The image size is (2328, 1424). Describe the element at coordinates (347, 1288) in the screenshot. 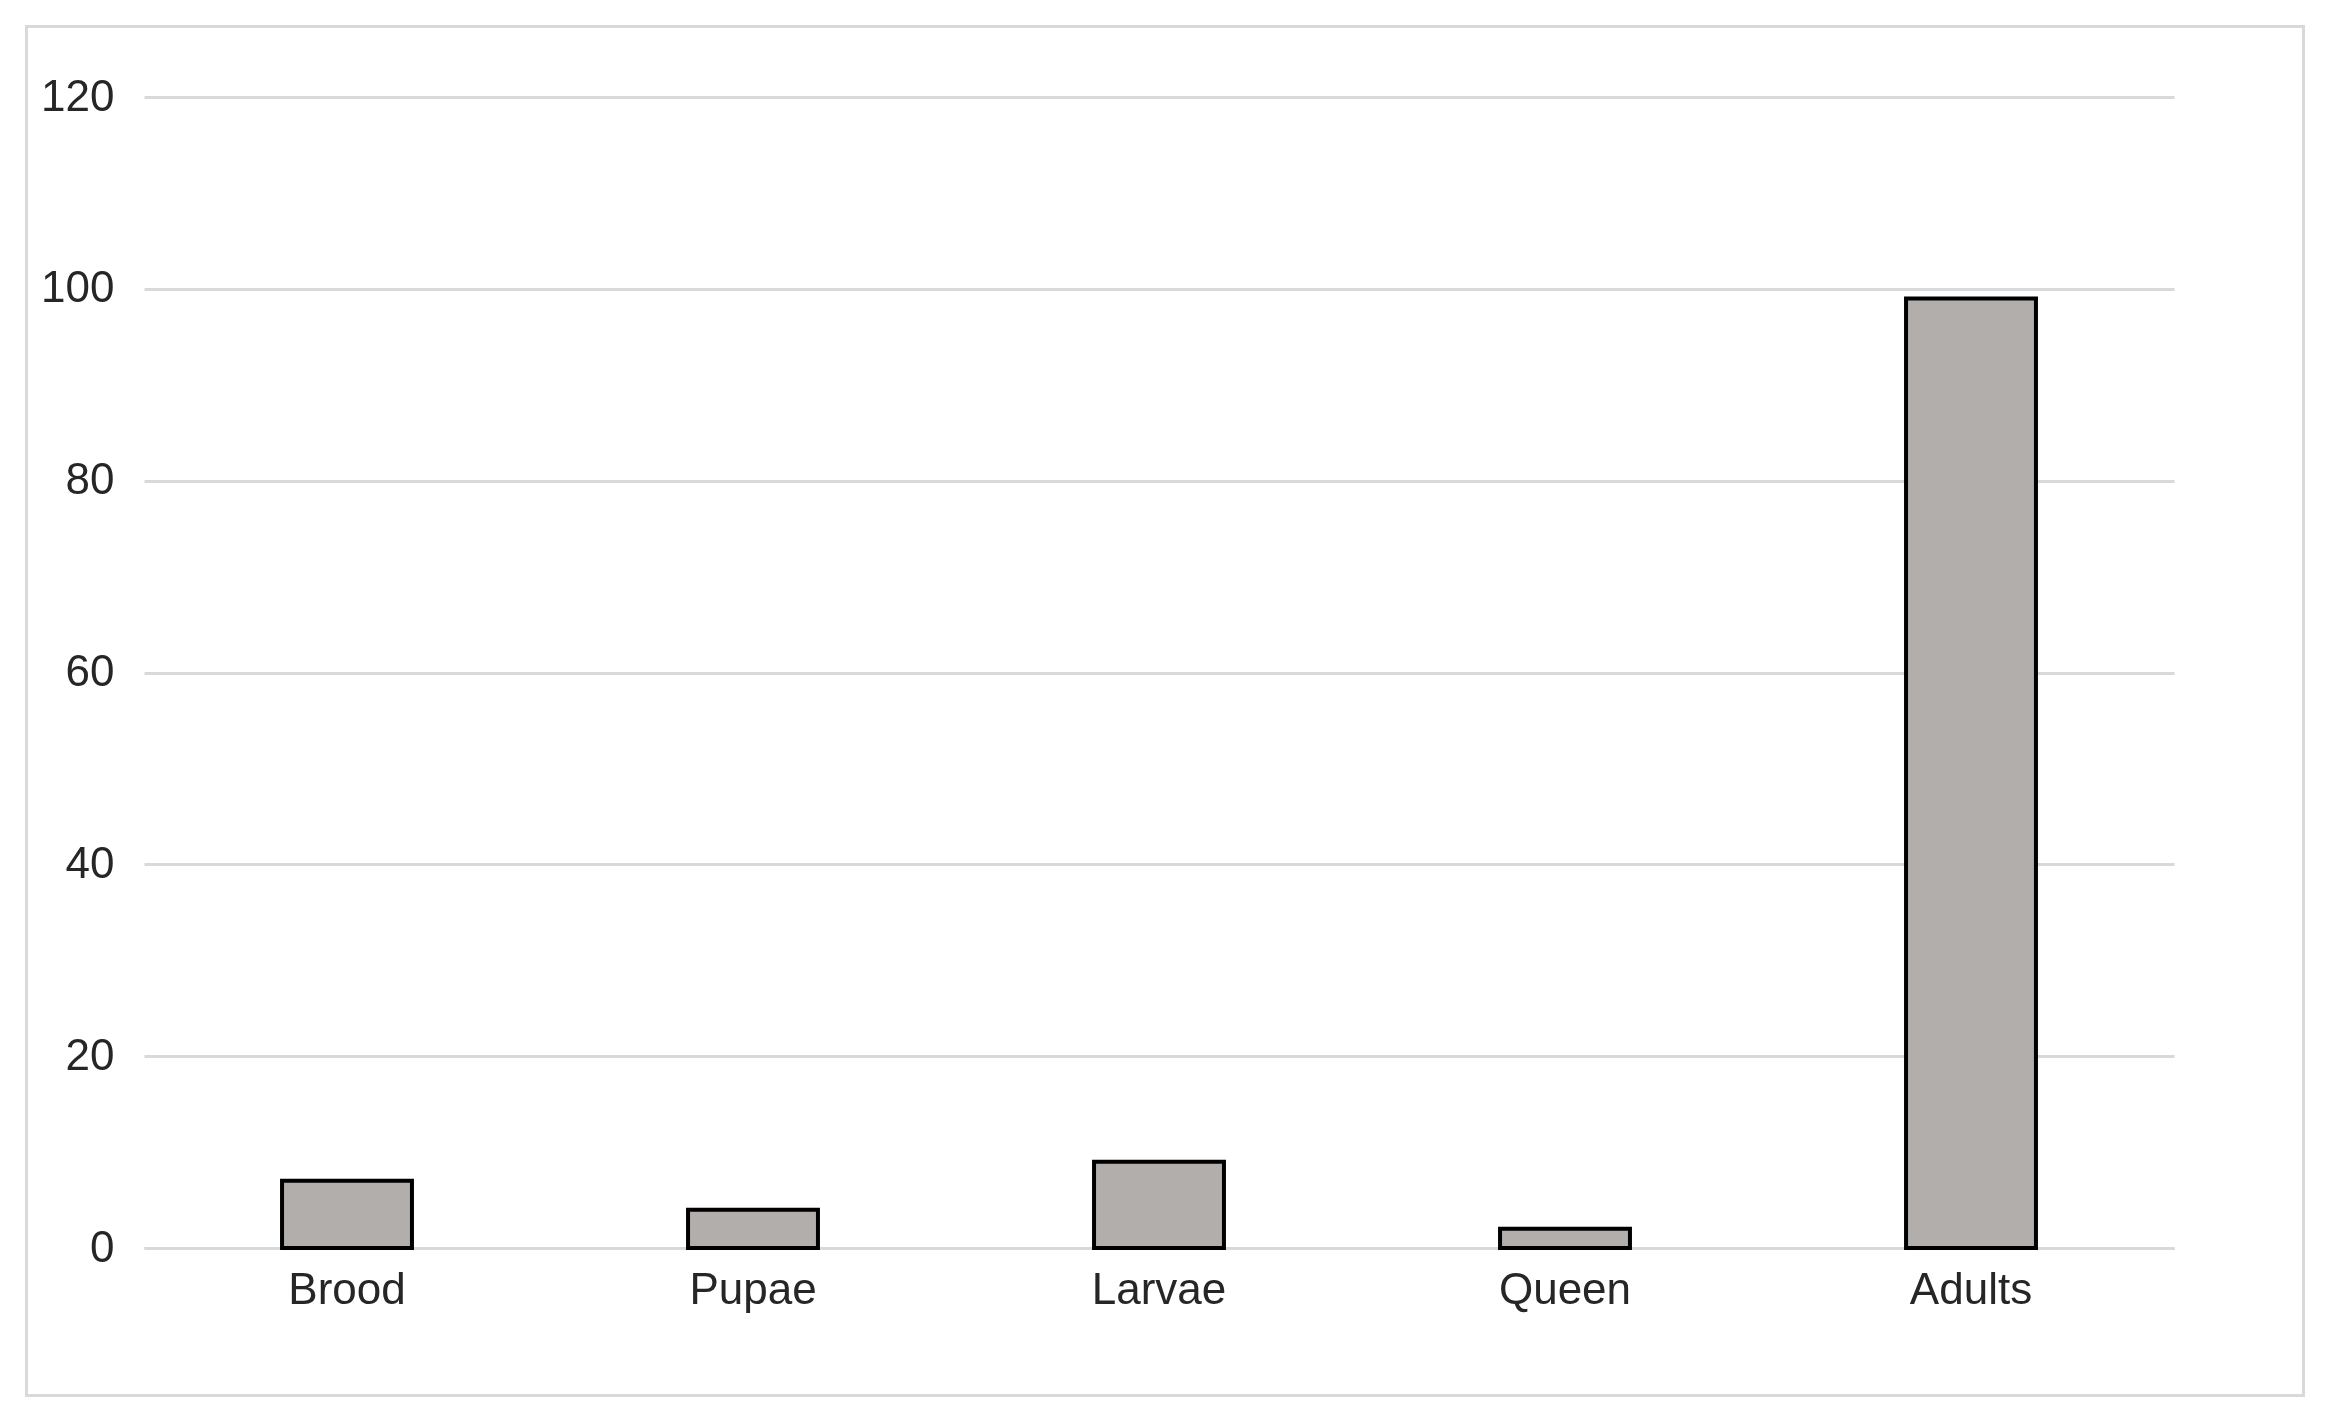

I see `x-tick-label: Brood` at that location.